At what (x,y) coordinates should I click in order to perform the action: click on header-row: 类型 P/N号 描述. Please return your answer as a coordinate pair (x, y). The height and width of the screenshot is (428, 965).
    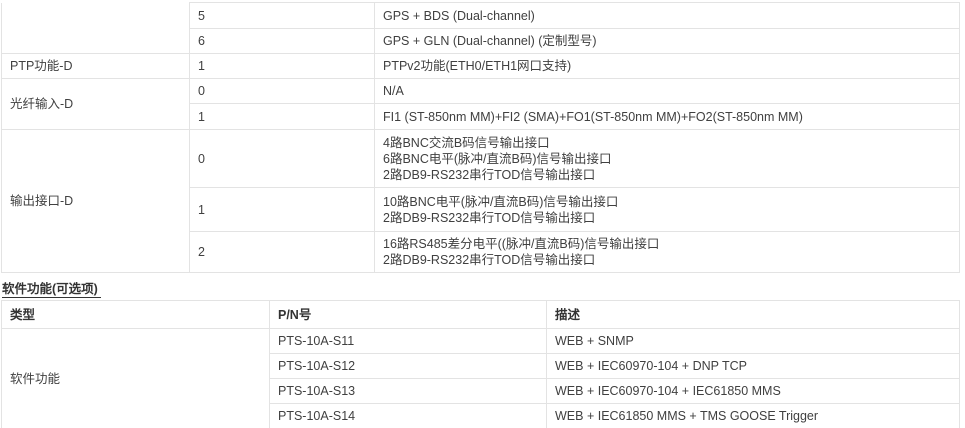
    Looking at the image, I should click on (480, 314).